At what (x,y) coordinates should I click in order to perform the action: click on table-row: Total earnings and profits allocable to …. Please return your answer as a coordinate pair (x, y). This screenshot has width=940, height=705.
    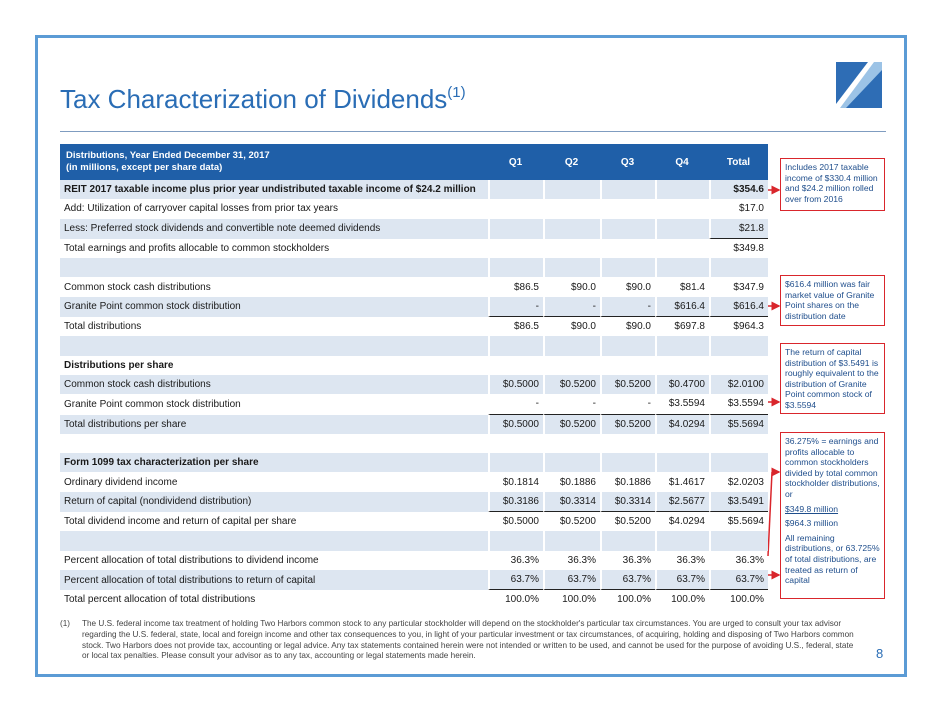
    Looking at the image, I should click on (414, 248).